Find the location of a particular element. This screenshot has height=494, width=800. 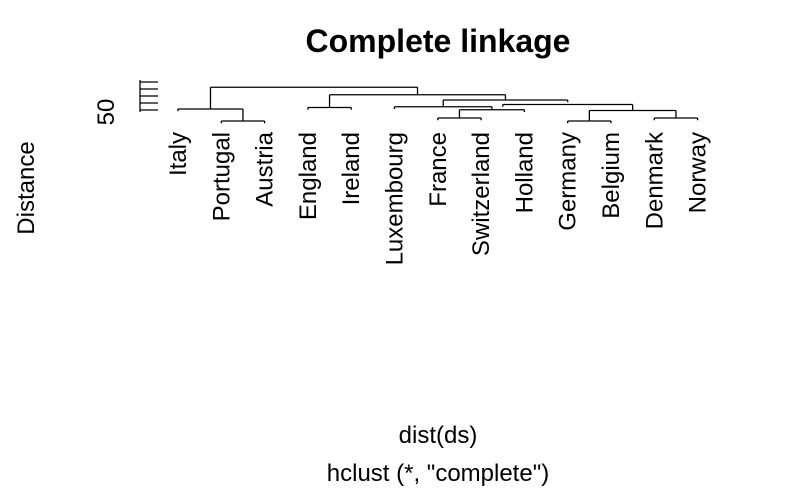

y-axis: 50 is located at coordinates (125, 102).